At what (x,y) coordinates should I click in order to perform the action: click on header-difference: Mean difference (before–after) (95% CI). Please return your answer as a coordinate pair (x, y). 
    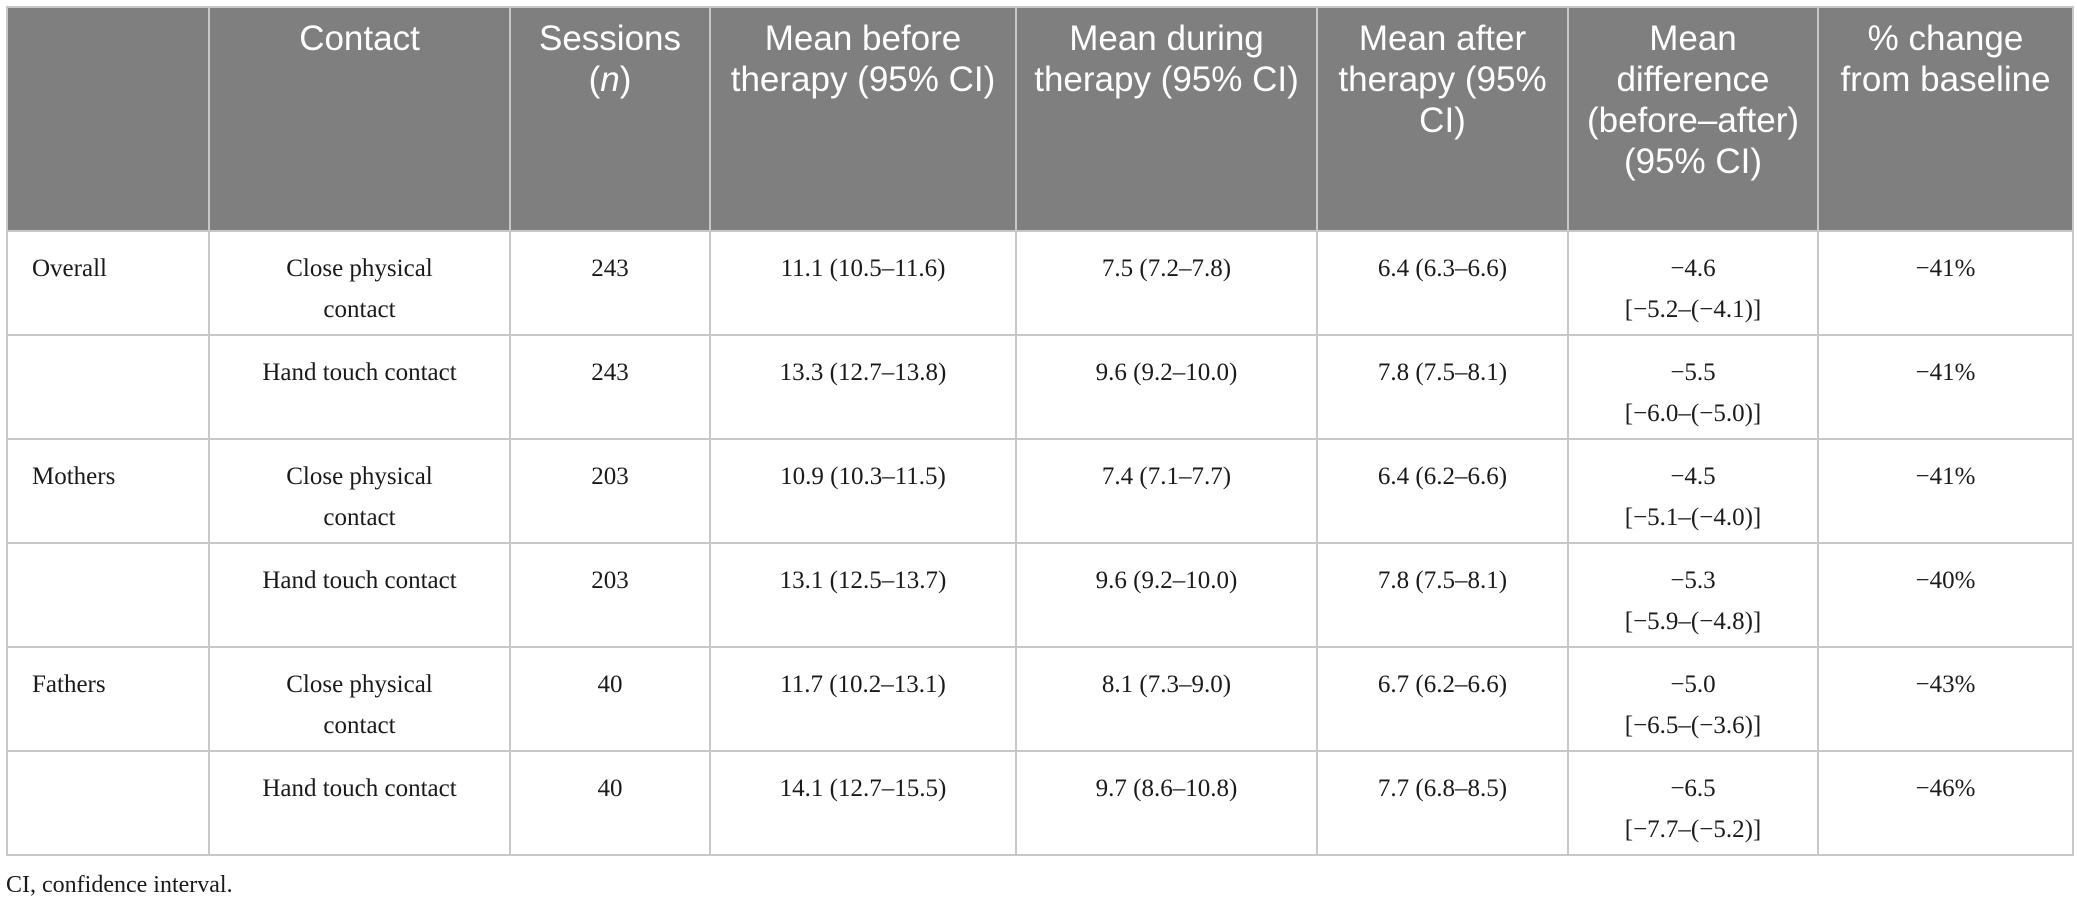
    Looking at the image, I should click on (1693, 119).